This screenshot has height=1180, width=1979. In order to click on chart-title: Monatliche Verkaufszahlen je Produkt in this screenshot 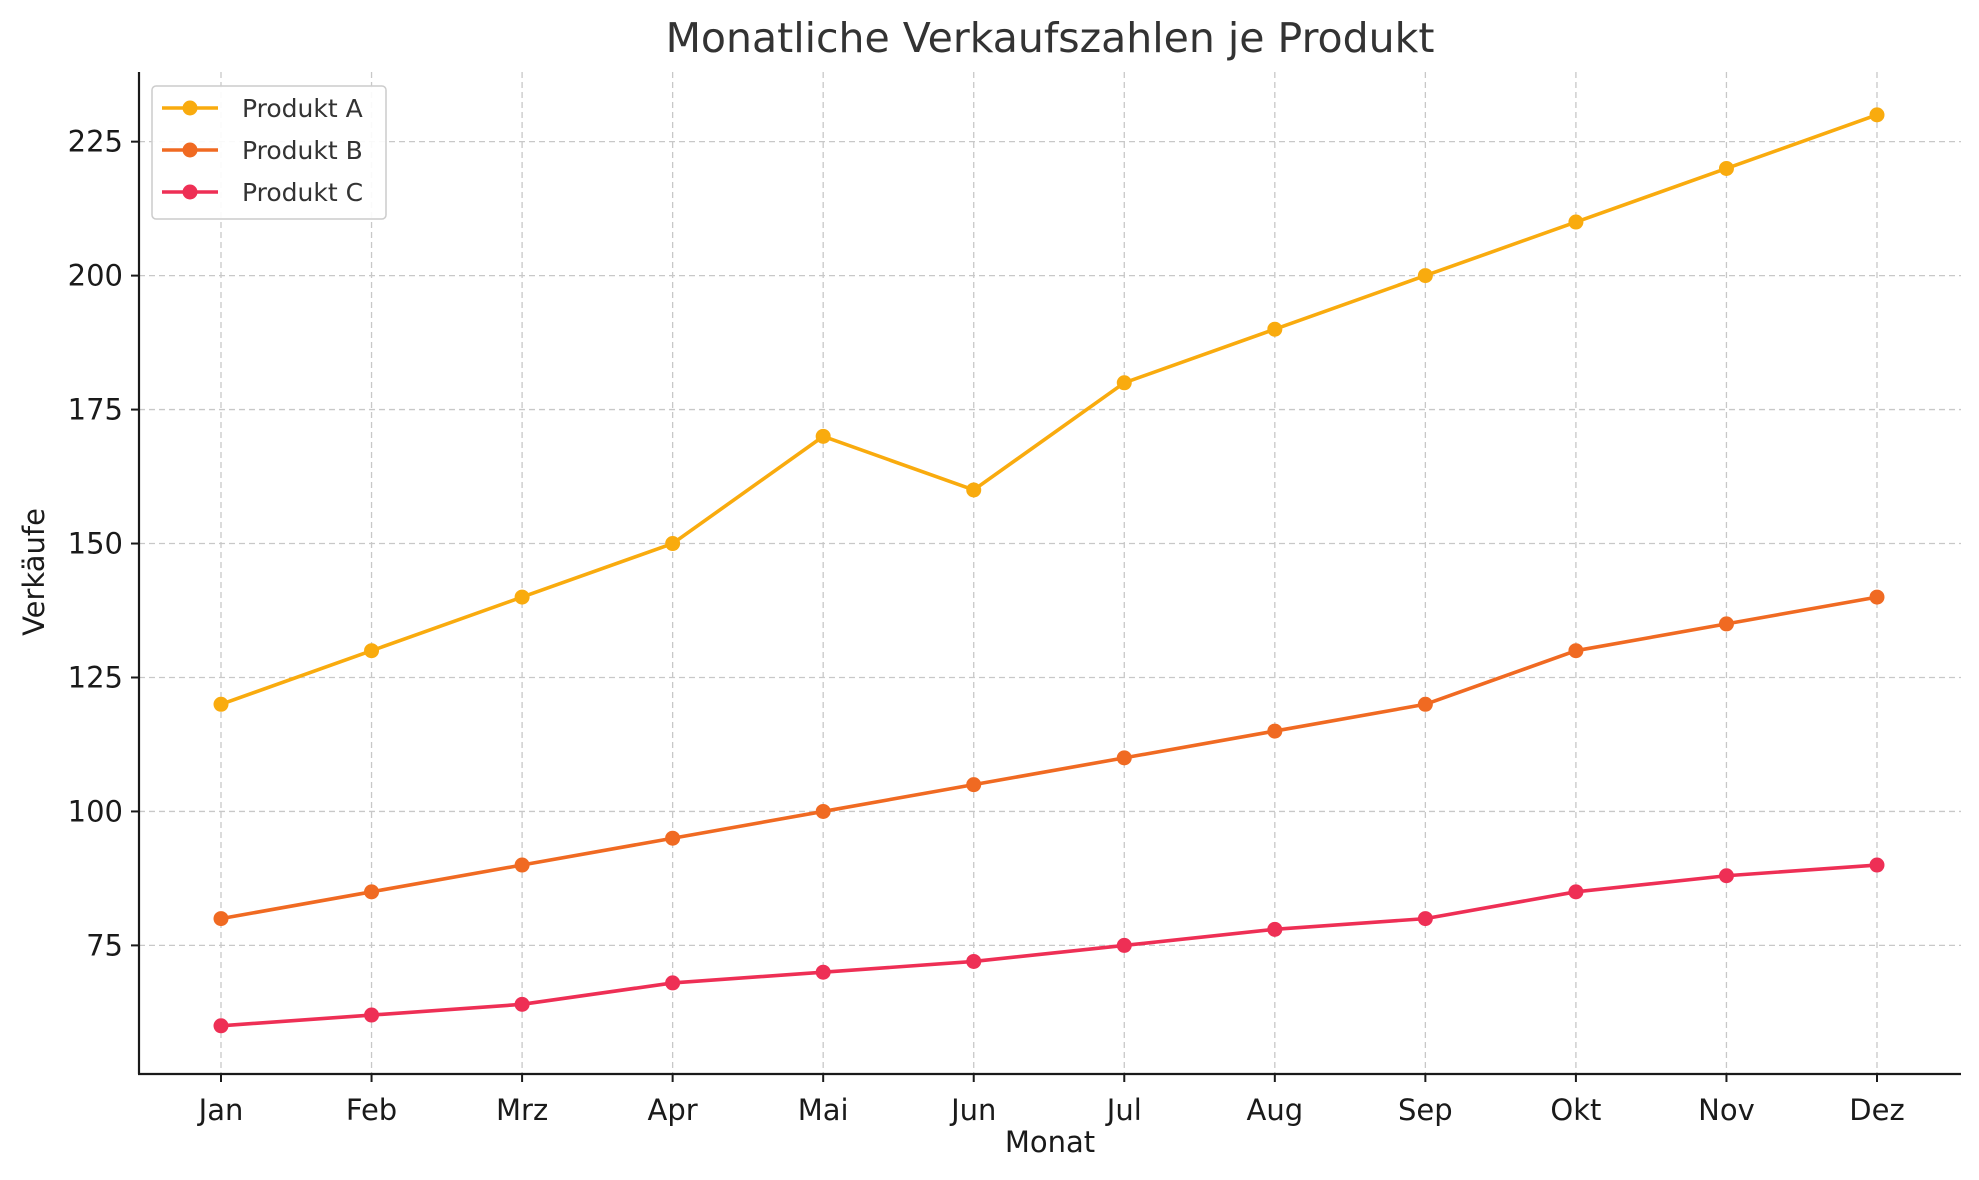, I will do `click(1050, 38)`.